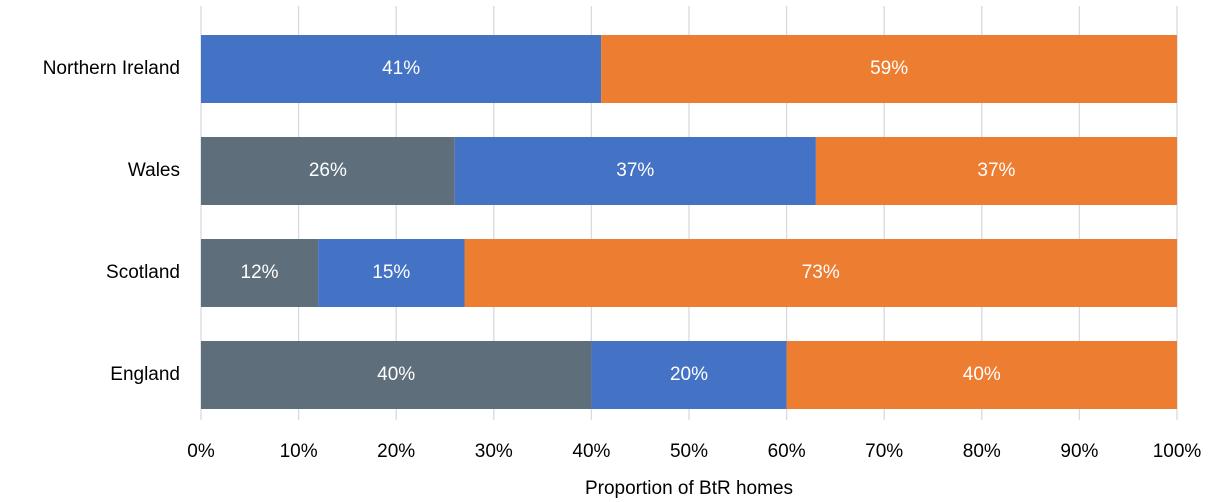 The width and height of the screenshot is (1209, 502). Describe the element at coordinates (884, 451) in the screenshot. I see `x-tick-label: 70%` at that location.